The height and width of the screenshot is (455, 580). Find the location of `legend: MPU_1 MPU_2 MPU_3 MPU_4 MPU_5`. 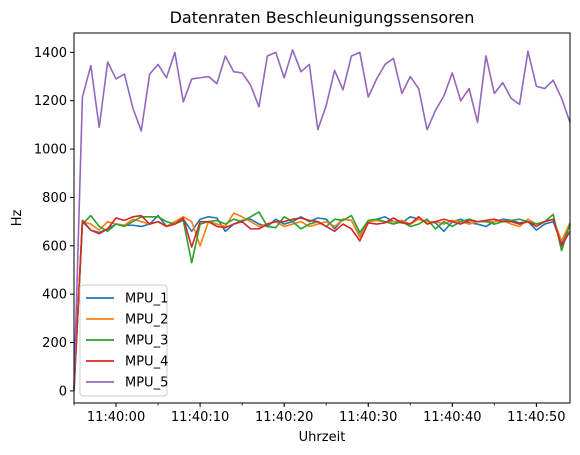

legend: MPU_1 MPU_2 MPU_3 MPU_4 MPU_5 is located at coordinates (123, 340).